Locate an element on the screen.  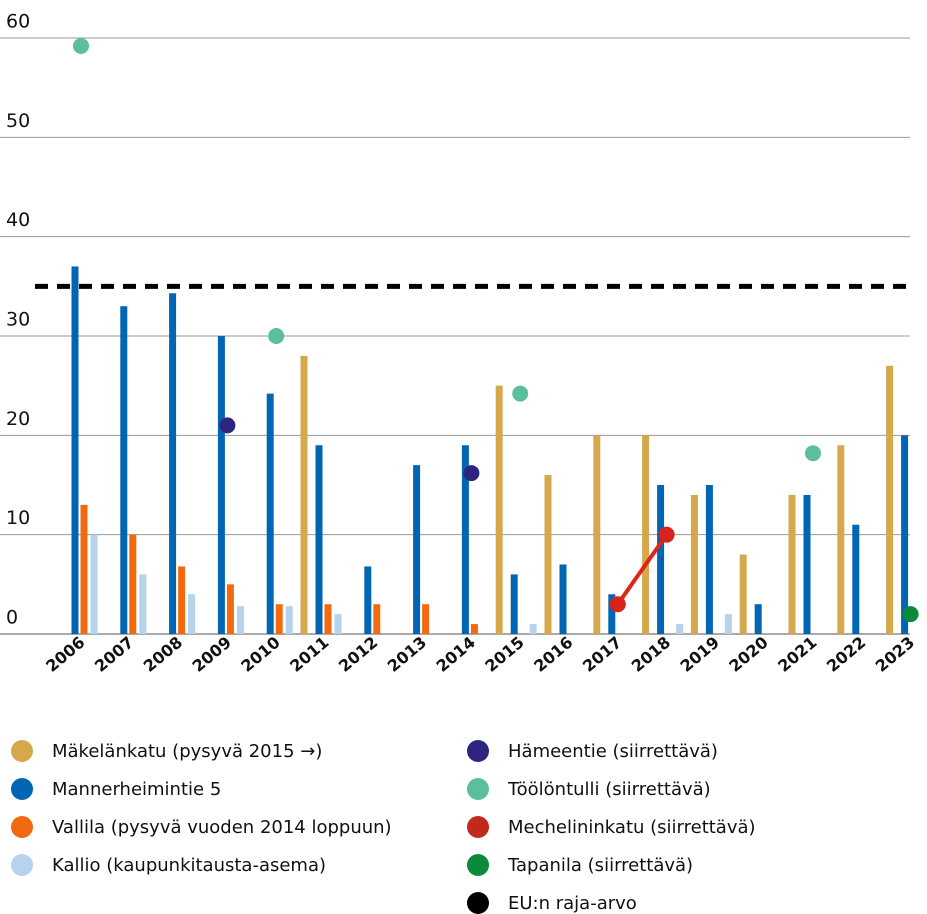
y-tick-label: 10 is located at coordinates (18, 518).